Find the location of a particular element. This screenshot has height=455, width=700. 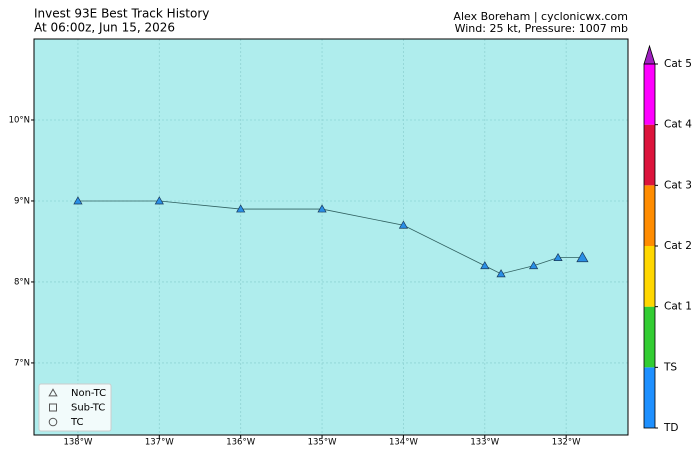

credit: Alex Boreham | cyclonicwx.com is located at coordinates (540, 16).